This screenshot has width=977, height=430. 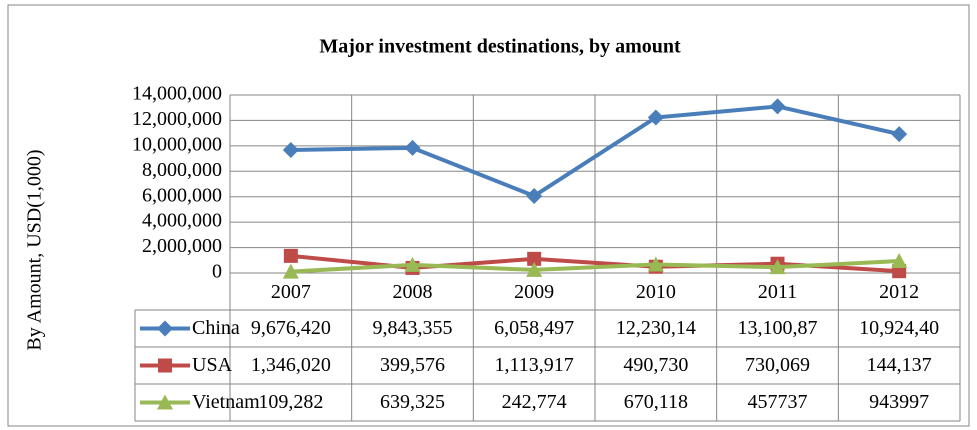 What do you see at coordinates (899, 292) in the screenshot?
I see `x-tick-label: 2012` at bounding box center [899, 292].